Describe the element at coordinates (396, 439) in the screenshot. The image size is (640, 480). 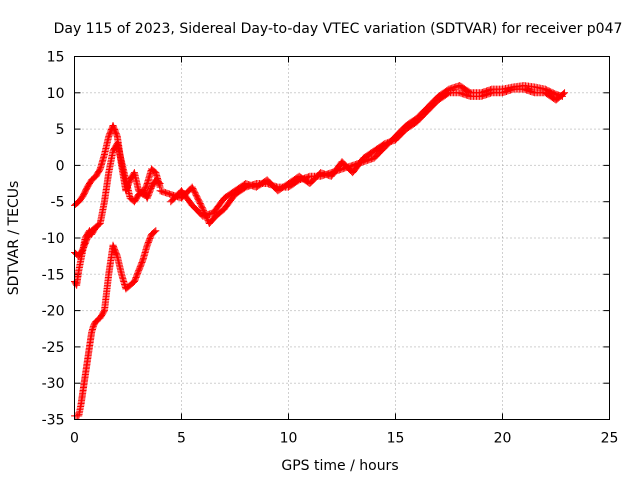
I see `x-tick-label: 15` at that location.